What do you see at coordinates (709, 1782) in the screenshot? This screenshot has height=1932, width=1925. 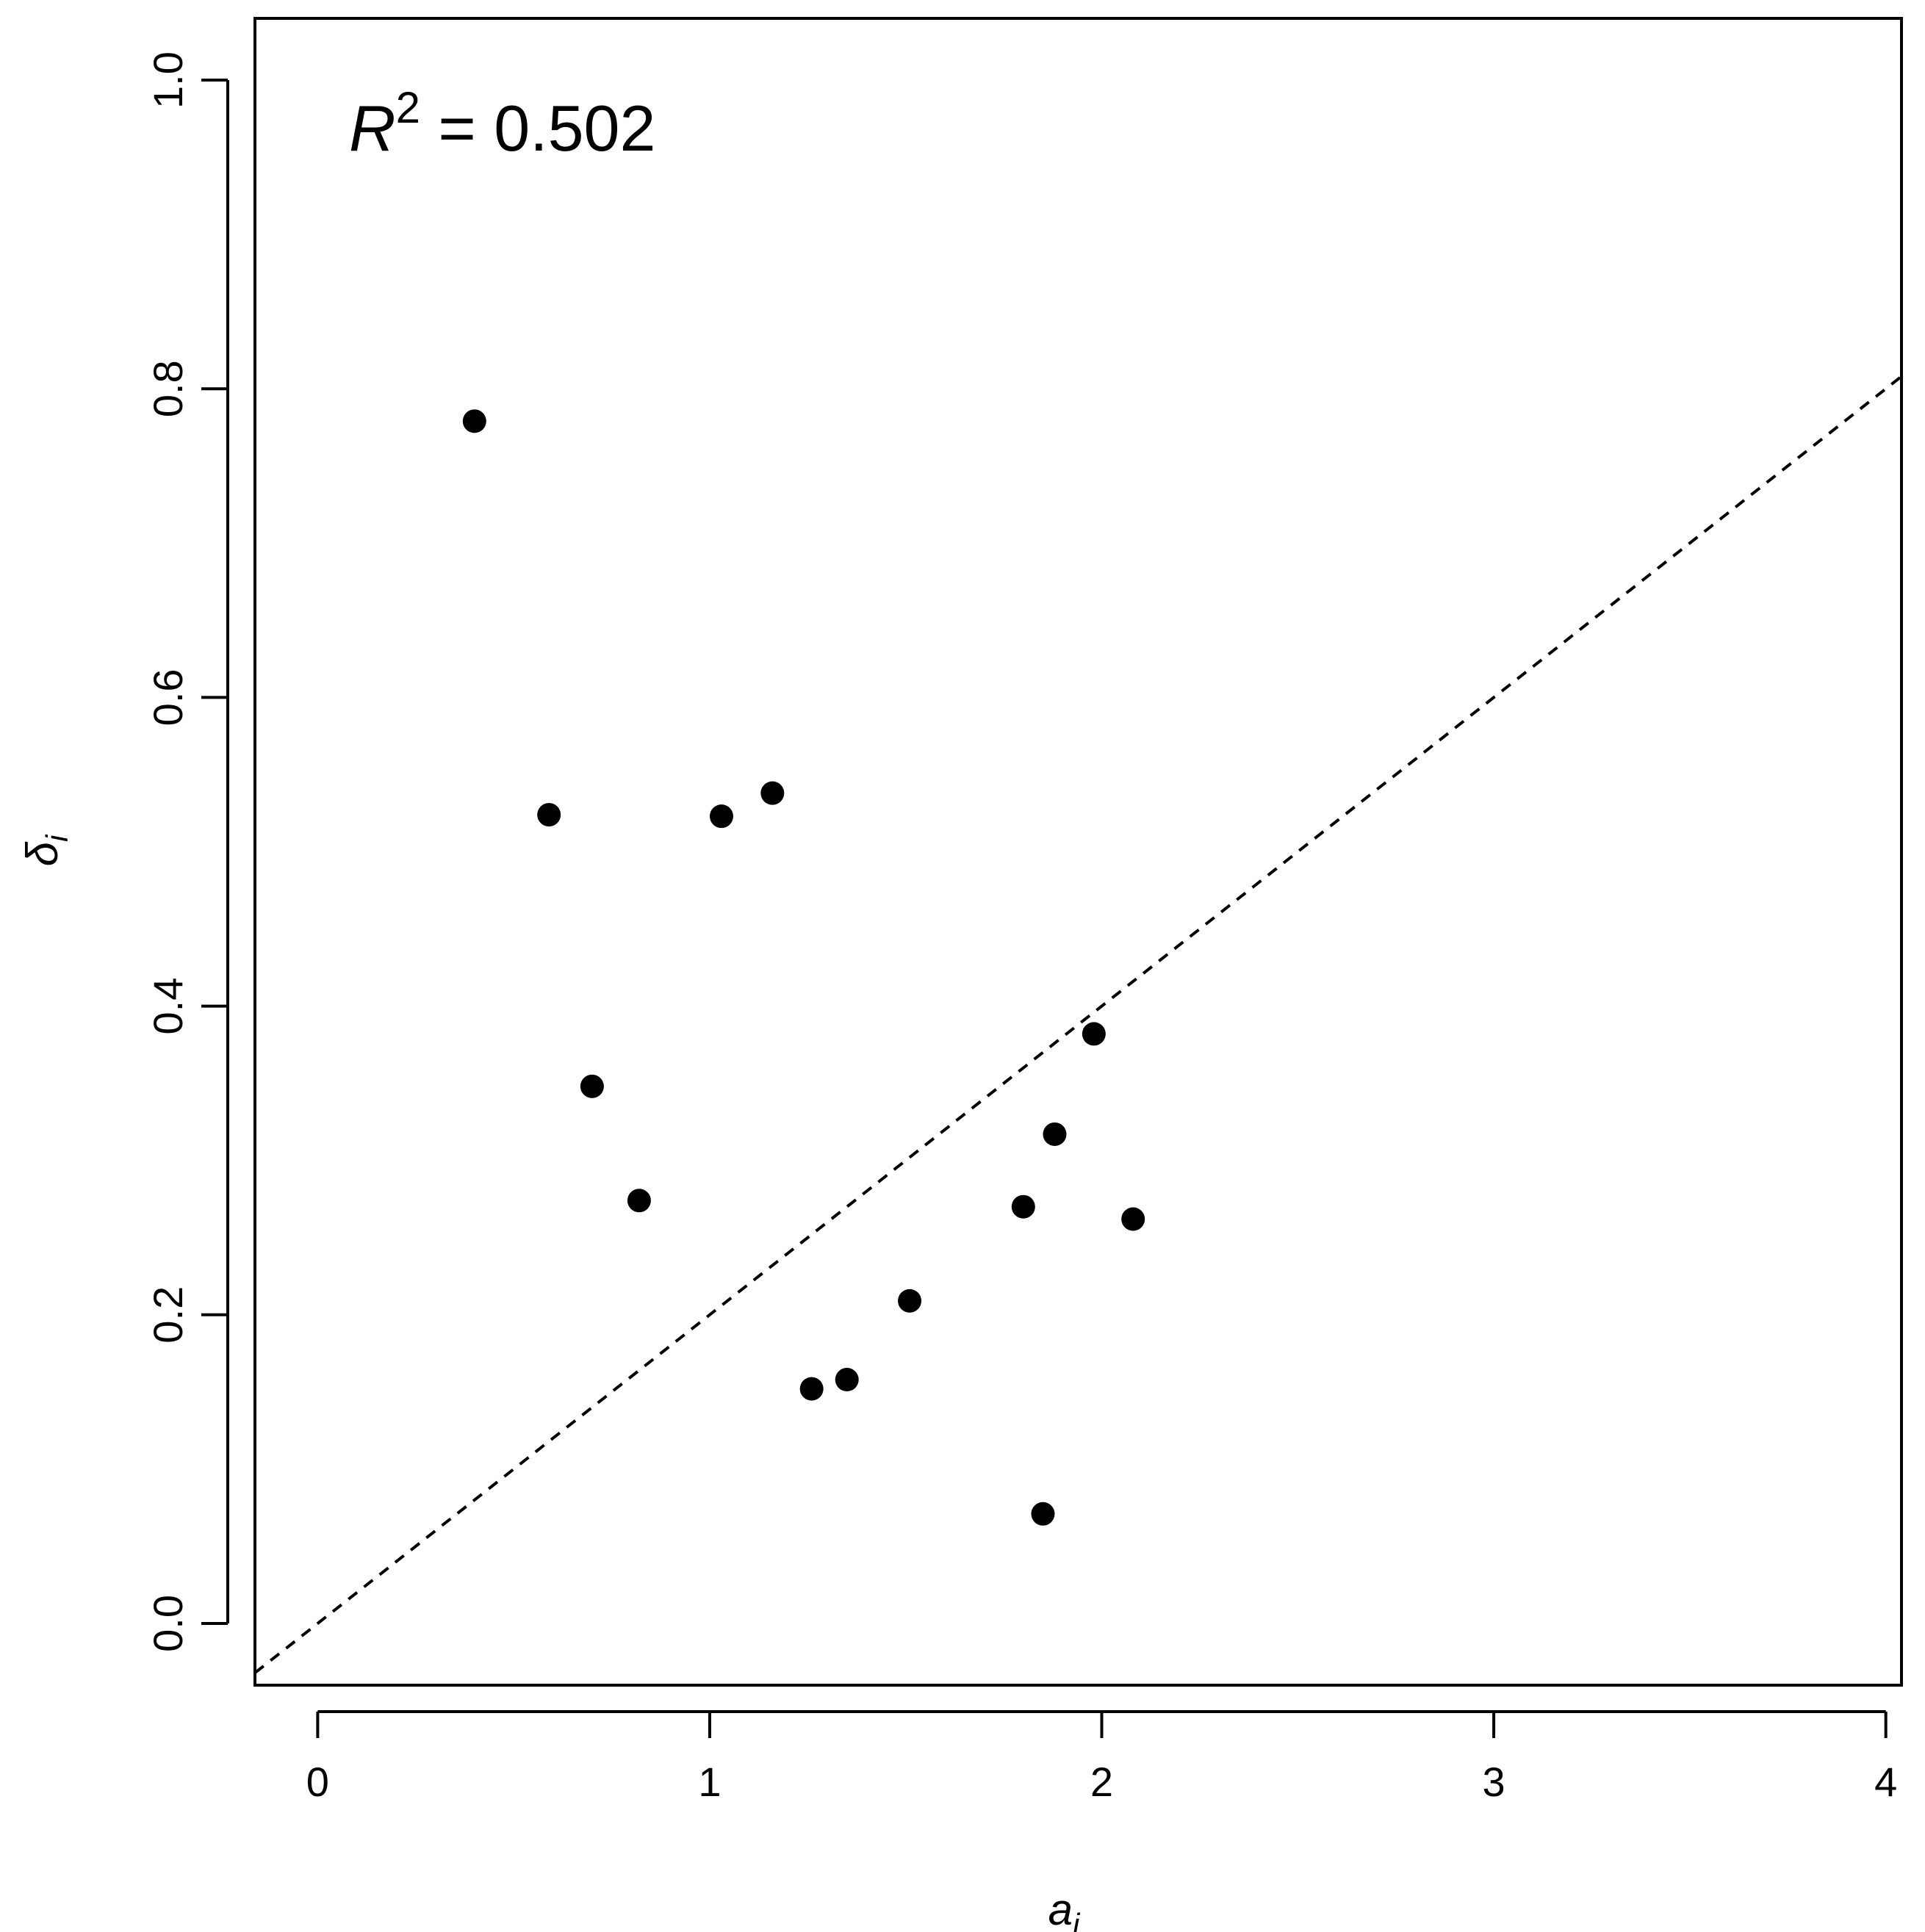 I see `x-tick-label: 1` at bounding box center [709, 1782].